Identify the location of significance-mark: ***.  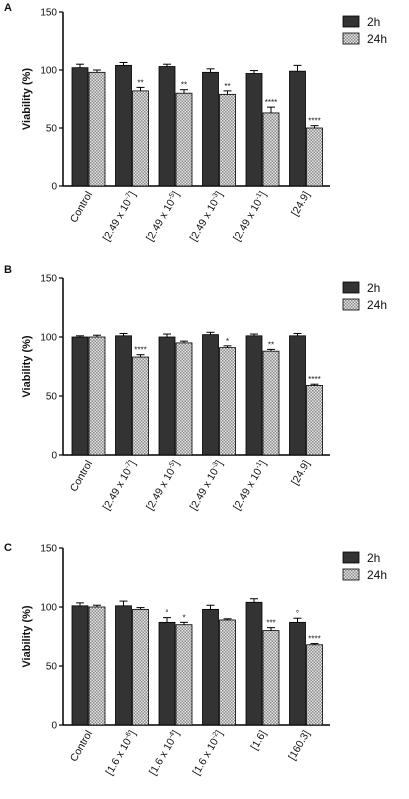
(270, 623).